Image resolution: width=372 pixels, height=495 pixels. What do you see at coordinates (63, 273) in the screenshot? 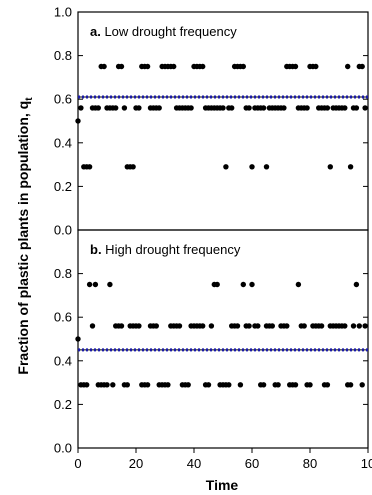
I see `y-tick-label-b: 0.8` at bounding box center [63, 273].